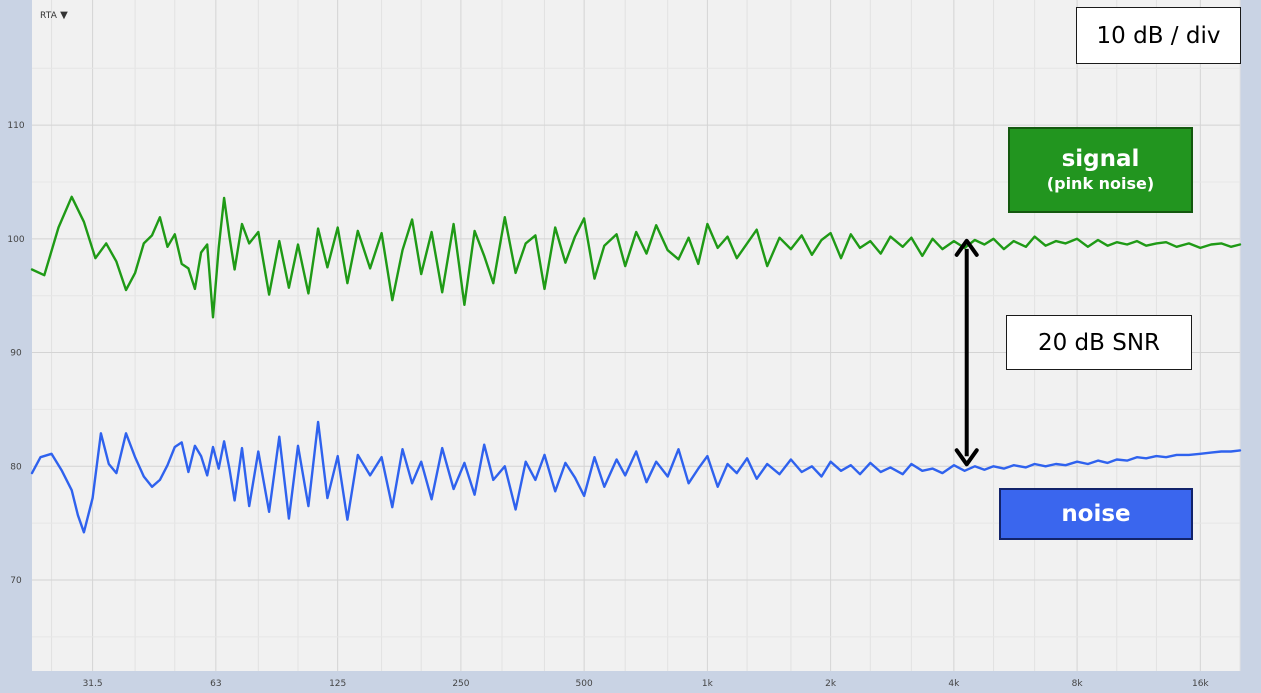 The height and width of the screenshot is (693, 1261). I want to click on rta-menu: RTA ▼, so click(54, 15).